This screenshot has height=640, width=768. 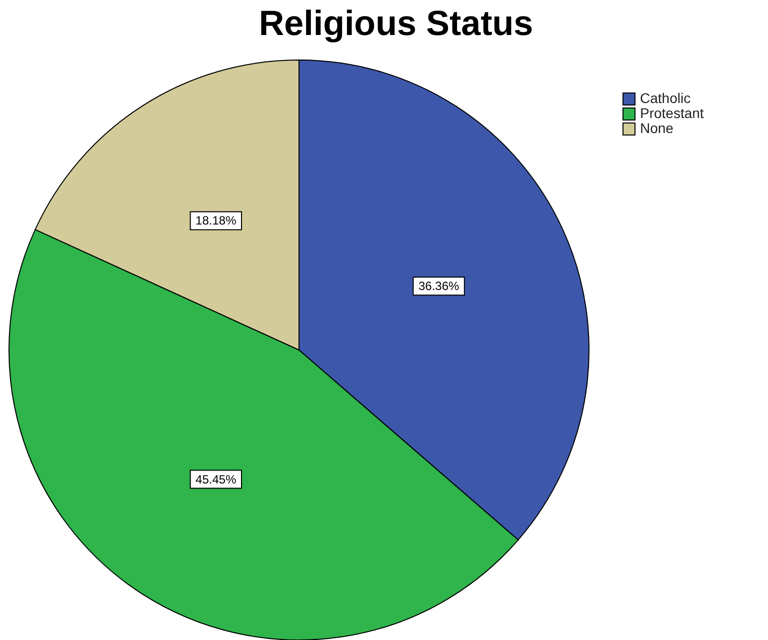 What do you see at coordinates (657, 128) in the screenshot?
I see `legend-label: None` at bounding box center [657, 128].